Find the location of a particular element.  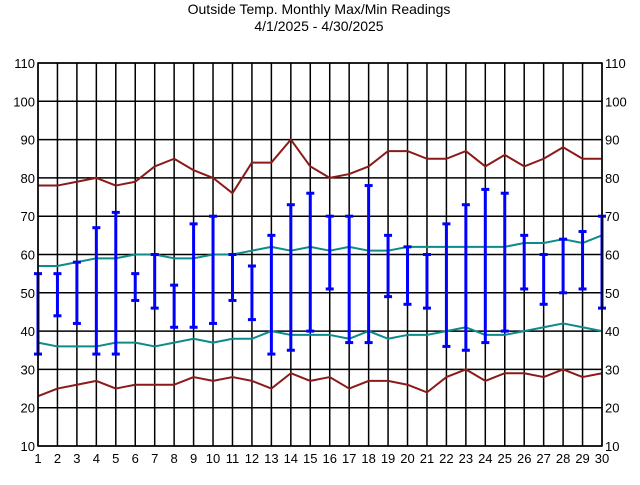

x-tick-label: 2 is located at coordinates (57, 458).